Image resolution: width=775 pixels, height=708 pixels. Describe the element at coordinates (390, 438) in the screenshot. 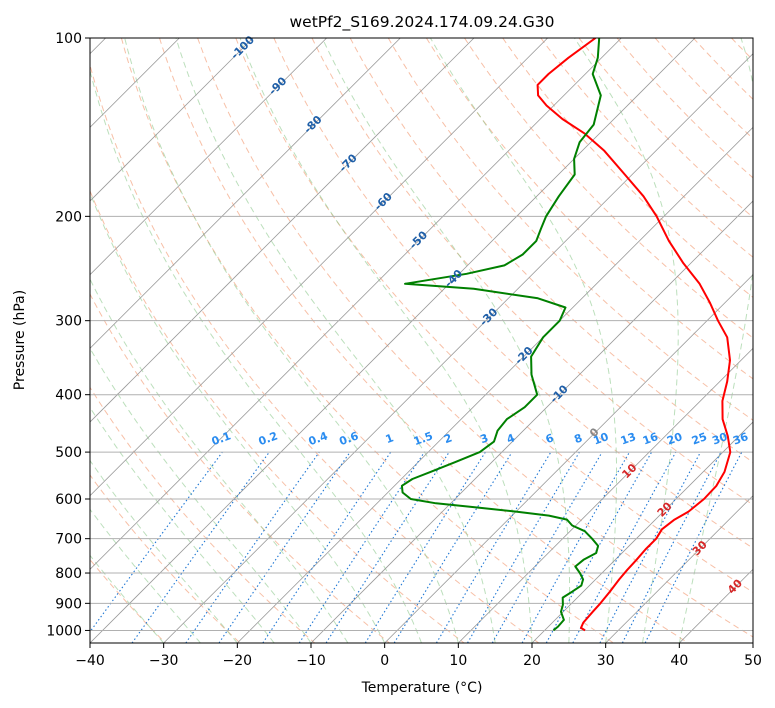

I see `mixing-ratio-label: 1` at that location.